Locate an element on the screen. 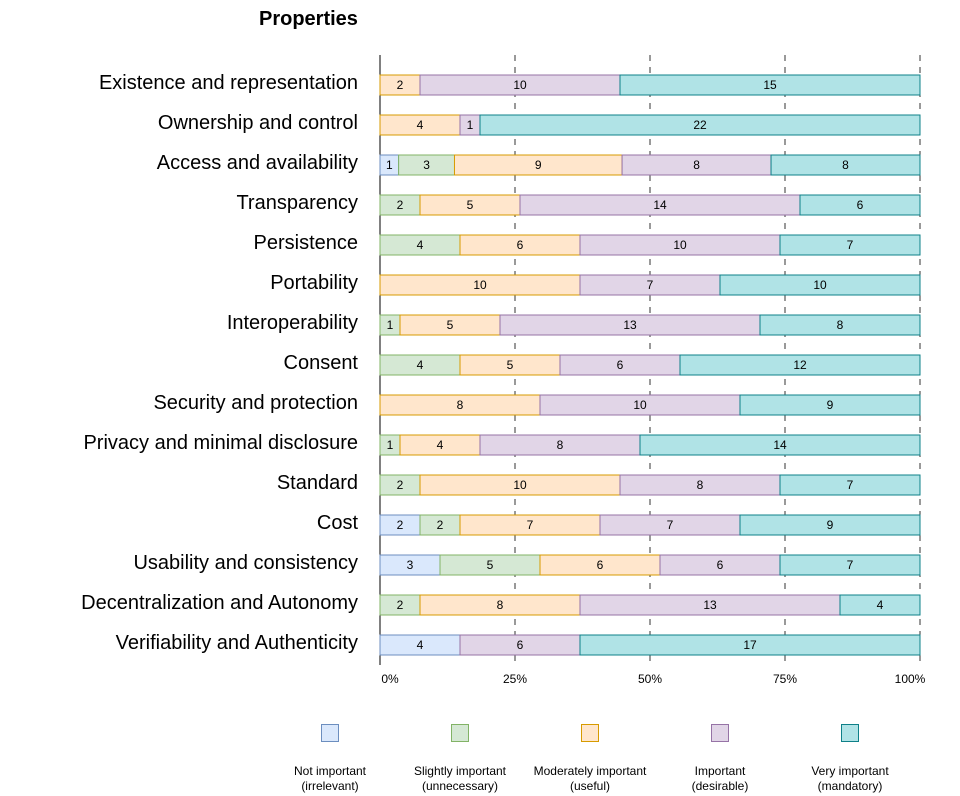 The width and height of the screenshot is (960, 796). category-label: Usability and consistency is located at coordinates (245, 563).